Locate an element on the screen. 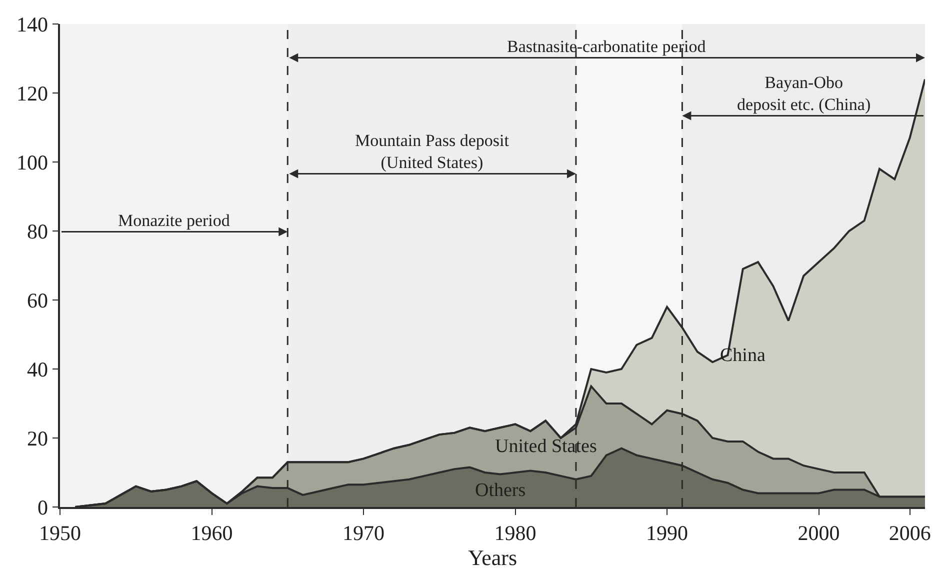 This screenshot has width=950, height=574. x-tick-label: 1980 is located at coordinates (515, 532).